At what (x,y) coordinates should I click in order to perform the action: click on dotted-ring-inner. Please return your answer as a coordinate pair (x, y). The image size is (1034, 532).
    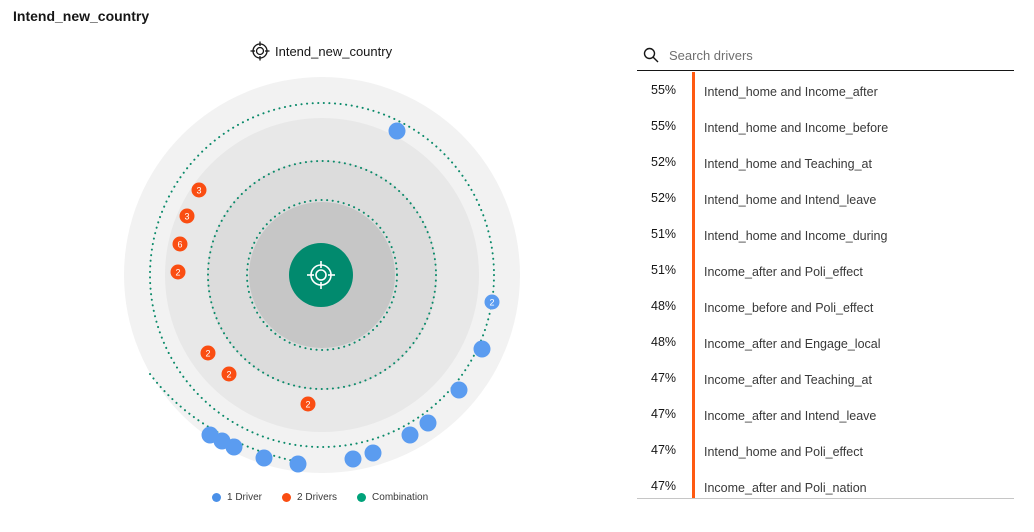
    Looking at the image, I should click on (322, 275).